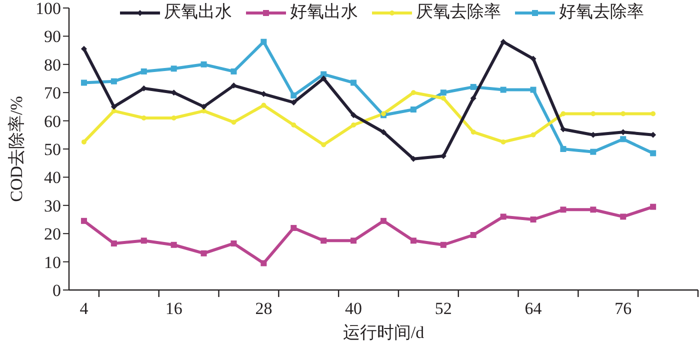 The width and height of the screenshot is (700, 350). Describe the element at coordinates (458, 12) in the screenshot. I see `legend-label: 厌氧去除率` at that location.